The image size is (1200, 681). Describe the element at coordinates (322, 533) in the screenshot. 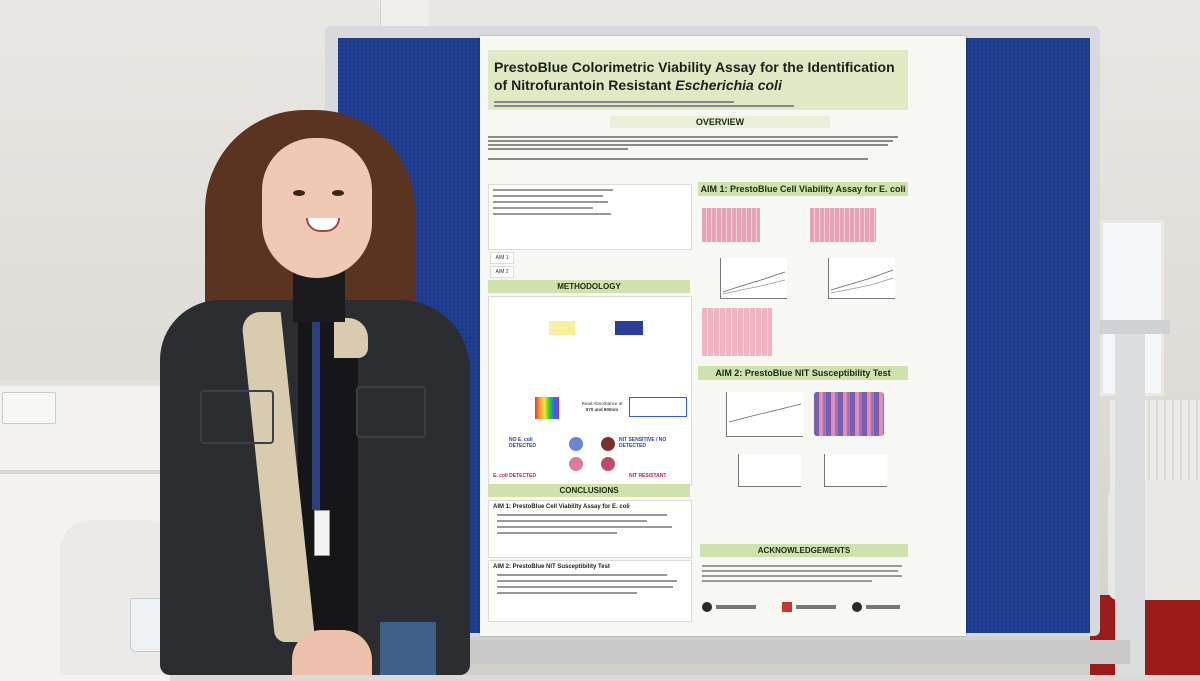

I see `id-badge` at that location.